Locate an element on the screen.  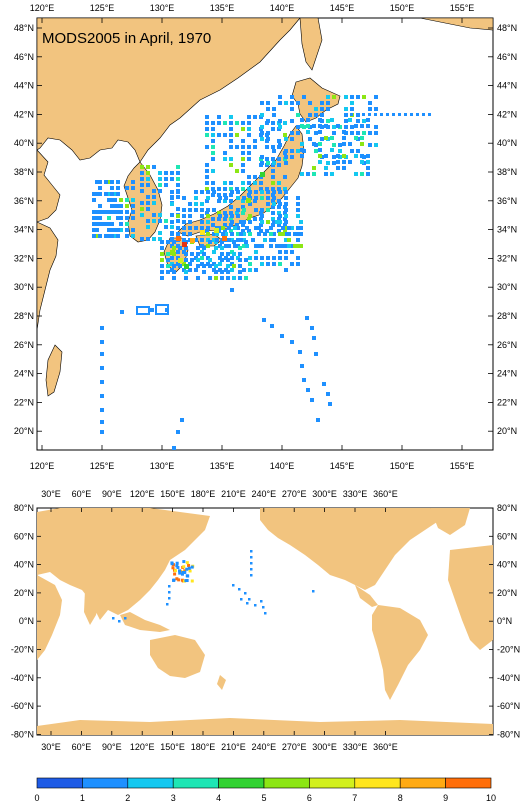
bottom-map-y-label: -40°N is located at coordinates (508, 678).